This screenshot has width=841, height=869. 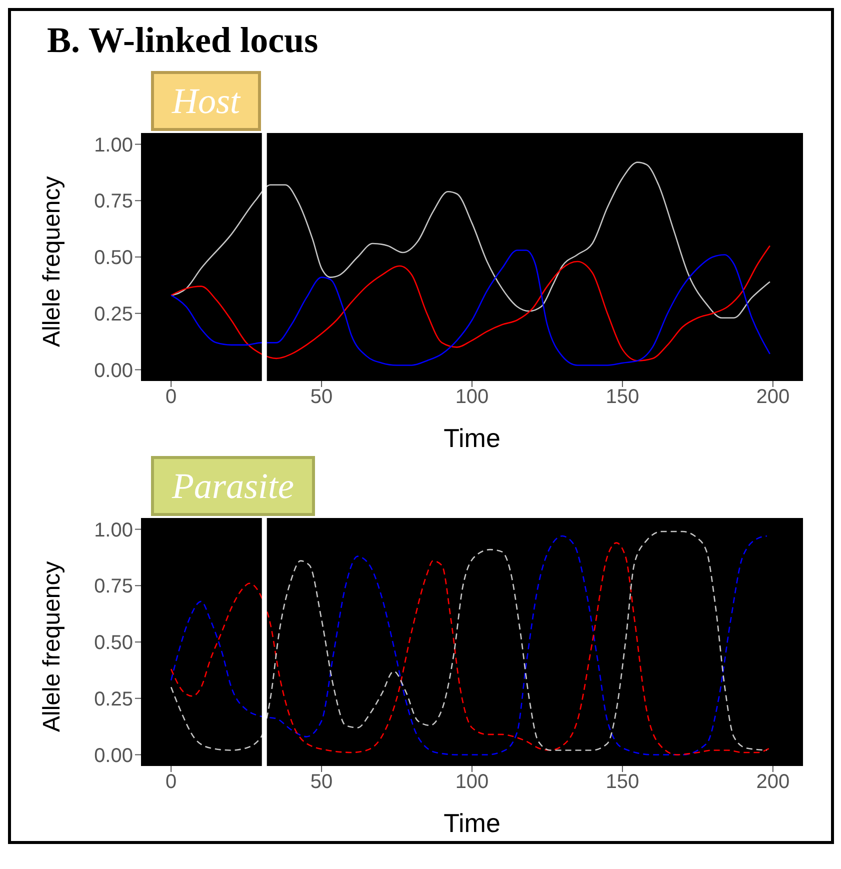 I want to click on chart-title: B. W-linked locus, so click(x=183, y=40).